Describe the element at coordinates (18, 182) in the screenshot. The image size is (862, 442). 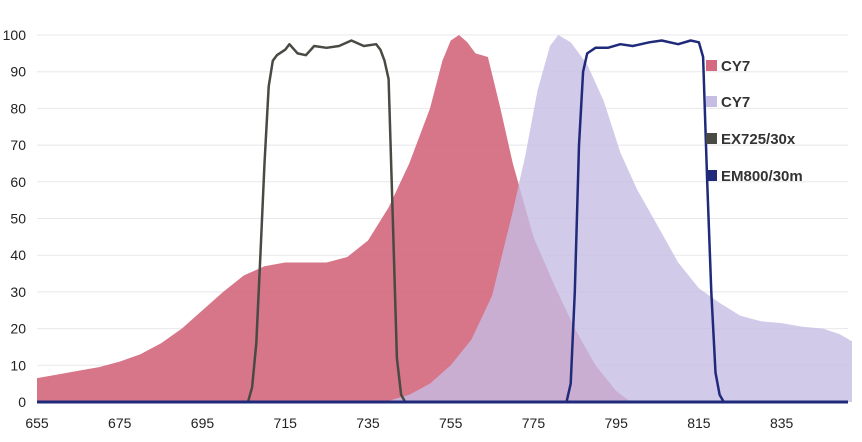
I see `y-tick-label: 60` at that location.